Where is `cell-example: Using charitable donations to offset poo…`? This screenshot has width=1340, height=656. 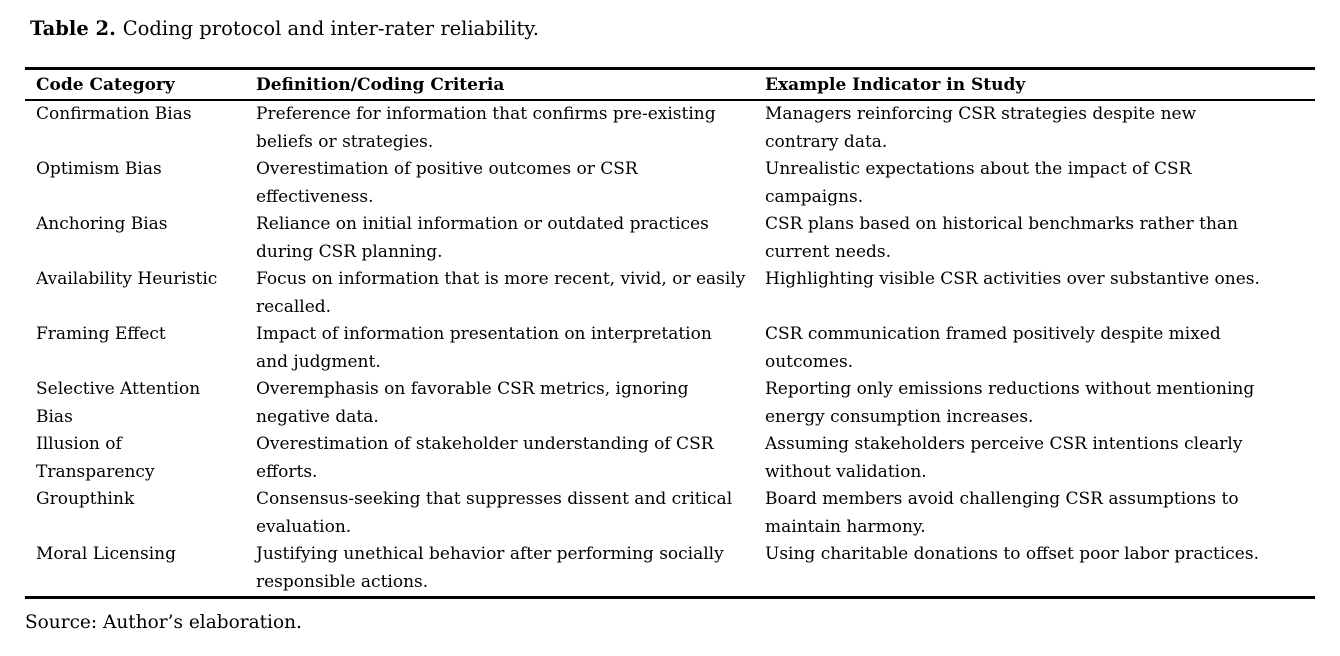 cell-example: Using charitable donations to offset poo… is located at coordinates (1012, 554).